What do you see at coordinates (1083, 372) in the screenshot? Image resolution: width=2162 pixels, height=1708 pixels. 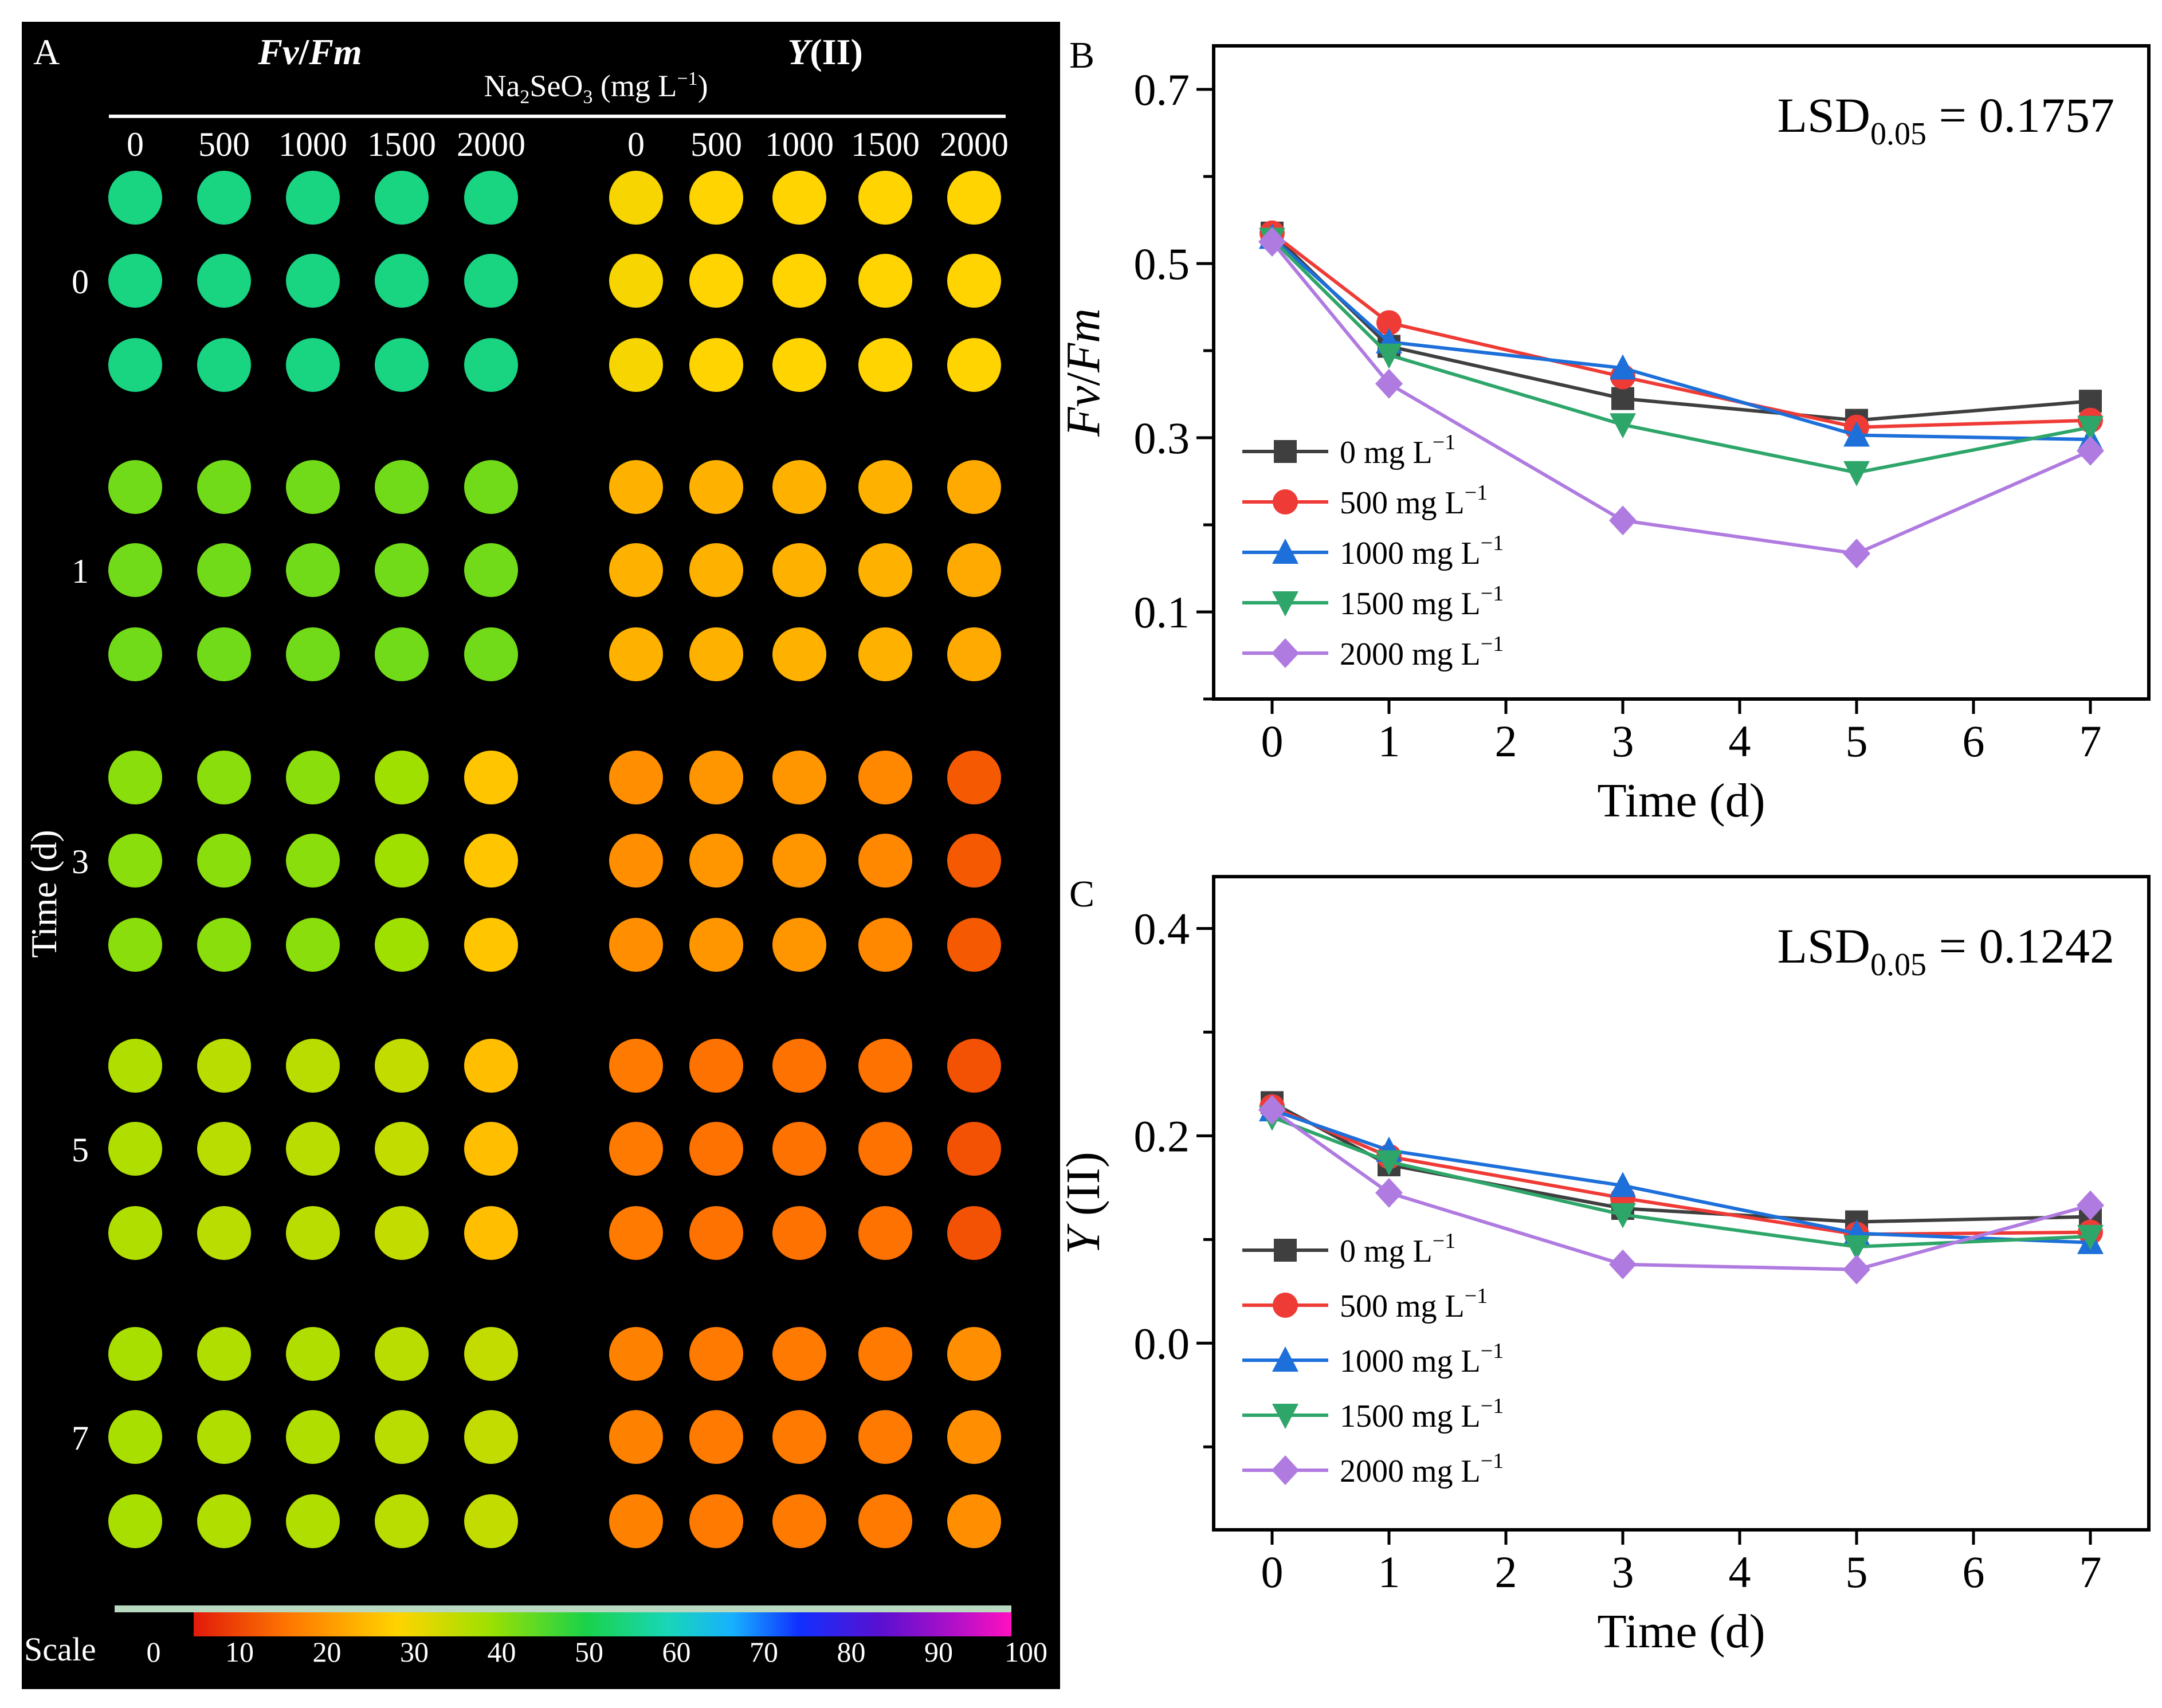 I see `y-axis-label: Fv/Fm` at bounding box center [1083, 372].